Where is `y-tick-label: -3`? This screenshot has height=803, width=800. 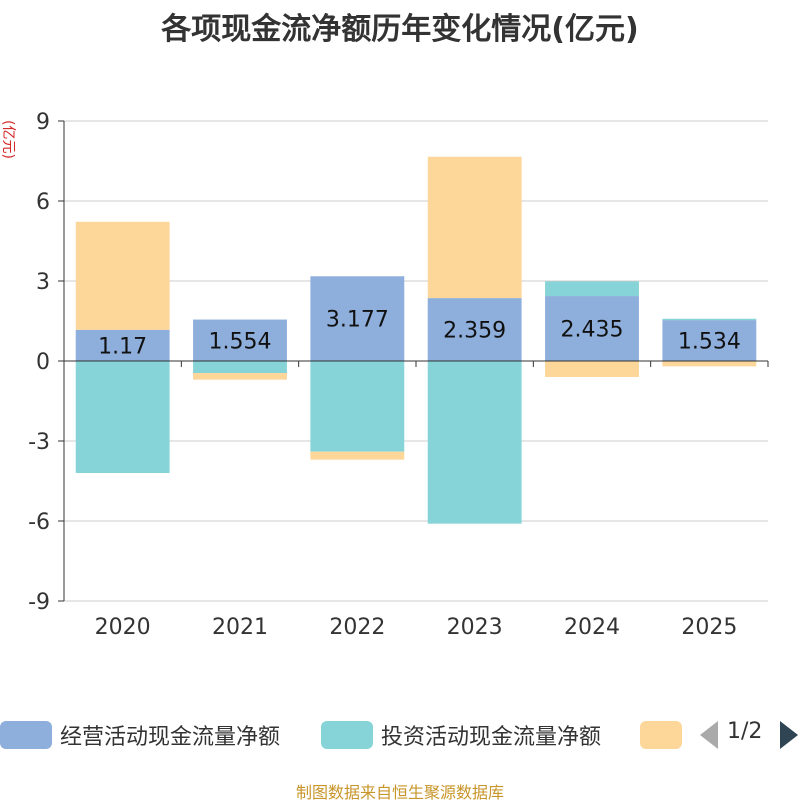 y-tick-label: -3 is located at coordinates (39, 442).